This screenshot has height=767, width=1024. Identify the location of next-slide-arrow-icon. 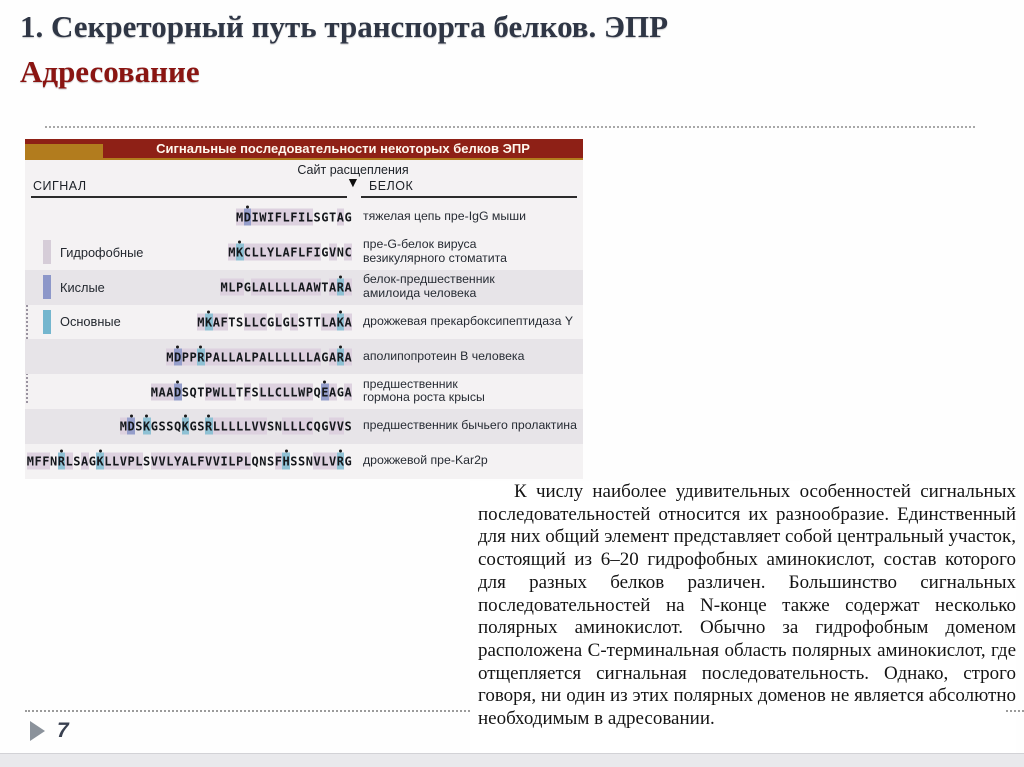
(37, 731).